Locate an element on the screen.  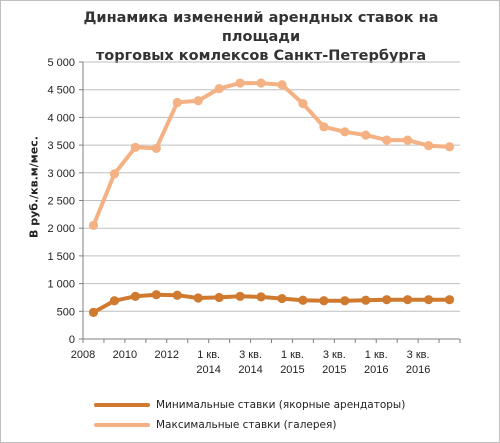
x-tick-label-4: 3 кв. is located at coordinates (250, 355).